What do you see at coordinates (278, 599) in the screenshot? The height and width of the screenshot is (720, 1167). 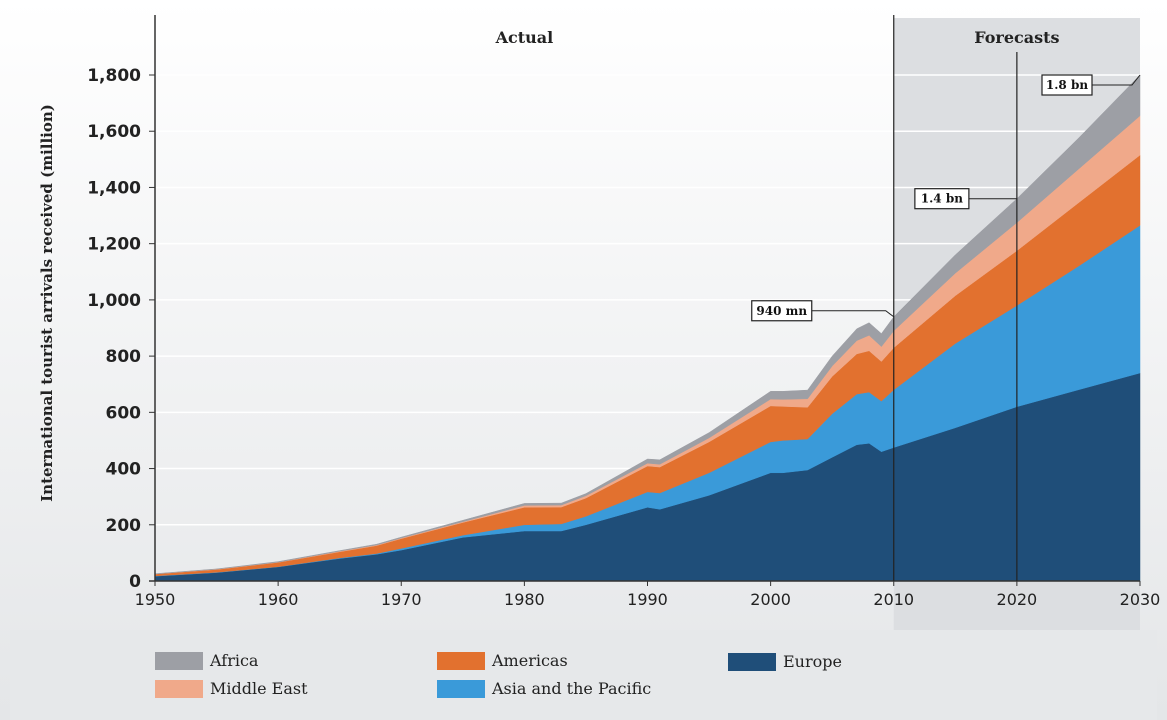 I see `x-tick-label: 1960` at bounding box center [278, 599].